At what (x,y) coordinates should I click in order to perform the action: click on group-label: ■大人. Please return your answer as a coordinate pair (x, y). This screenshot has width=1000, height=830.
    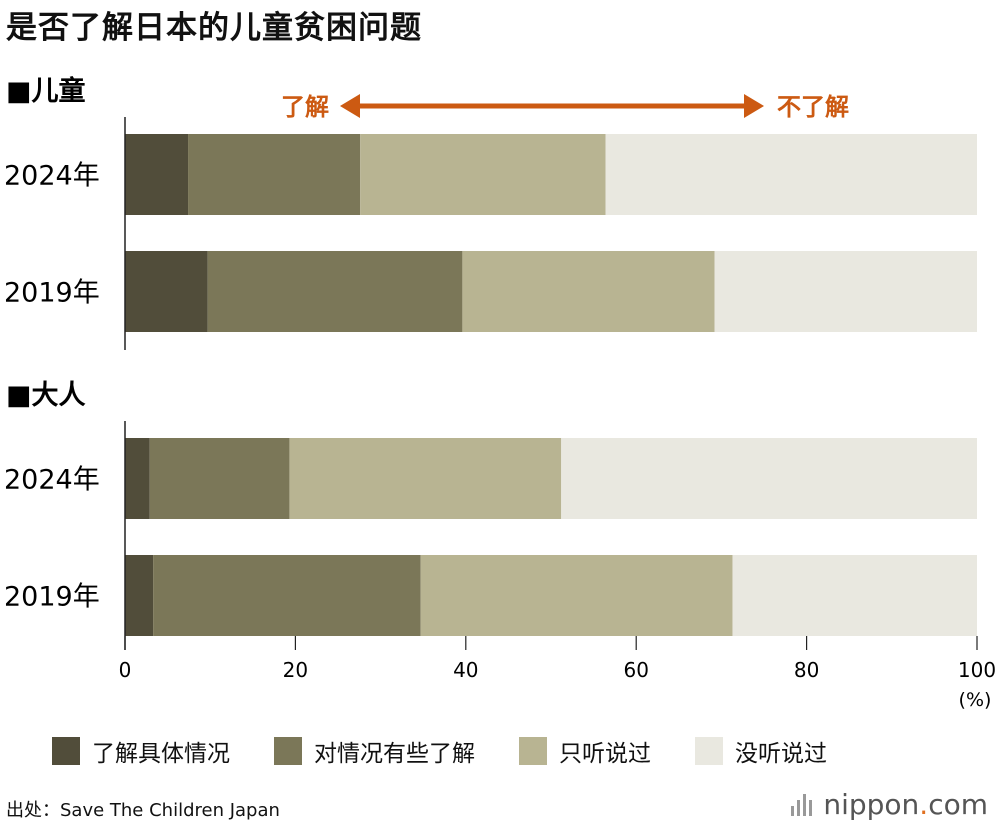
    Looking at the image, I should click on (46, 395).